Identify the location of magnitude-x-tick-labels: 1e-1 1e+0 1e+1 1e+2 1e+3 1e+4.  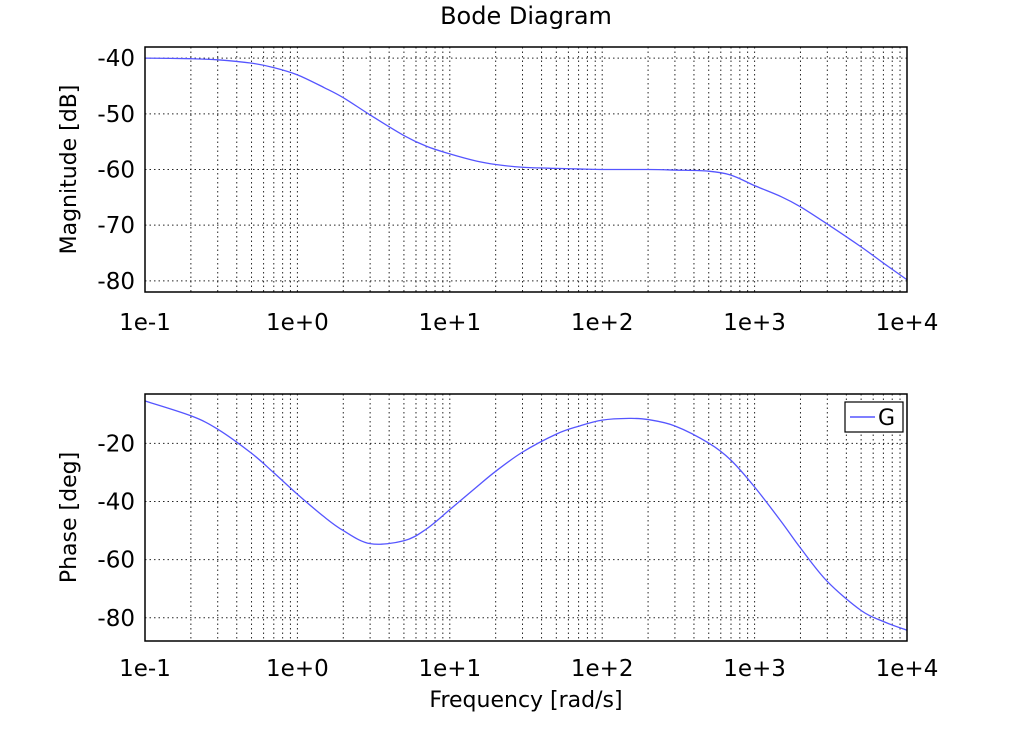
(528, 323).